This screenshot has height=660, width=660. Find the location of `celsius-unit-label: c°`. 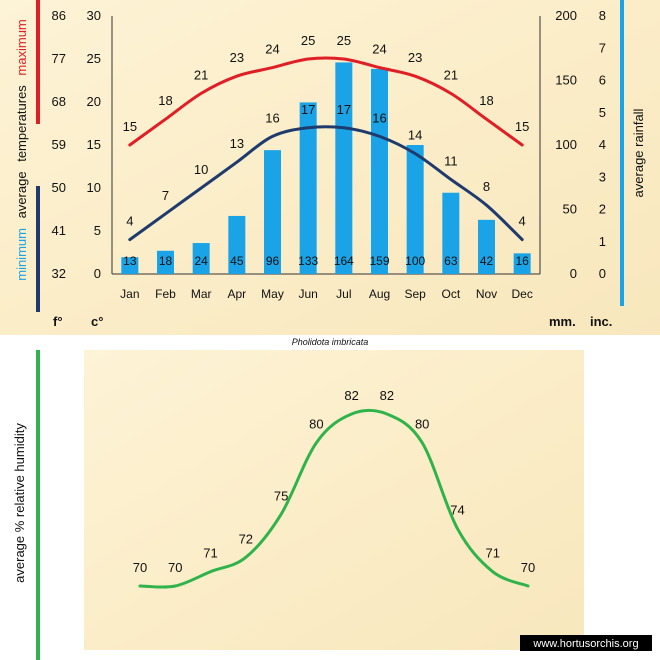

celsius-unit-label: c° is located at coordinates (97, 321).